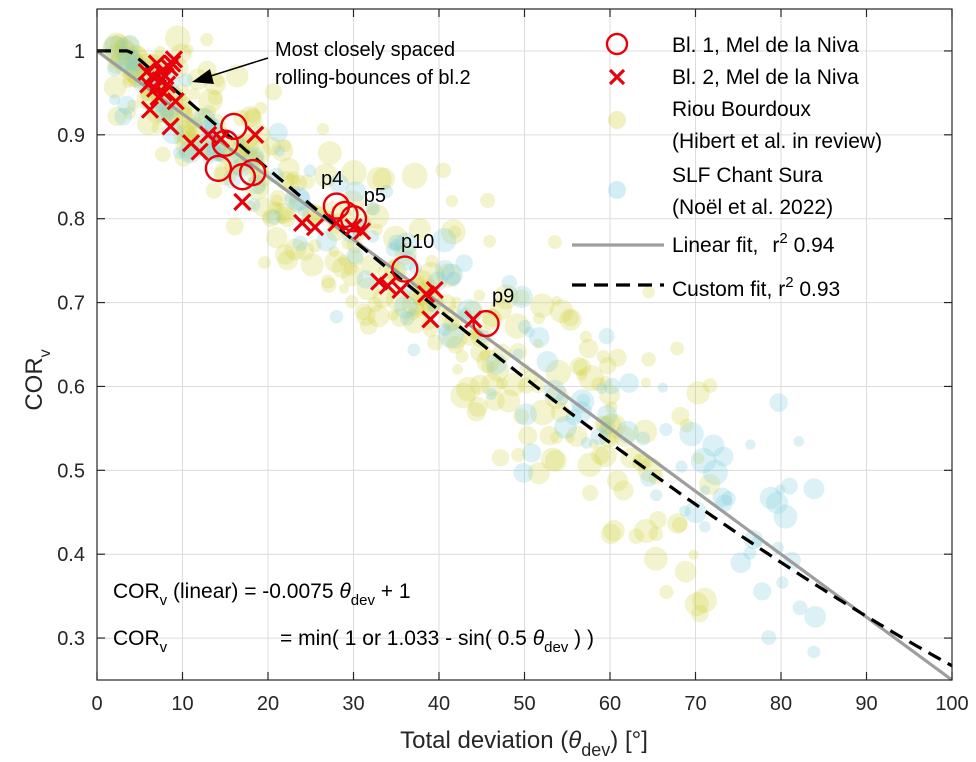 This screenshot has height=762, width=976. What do you see at coordinates (439, 704) in the screenshot?
I see `x-tick-label: 40` at bounding box center [439, 704].